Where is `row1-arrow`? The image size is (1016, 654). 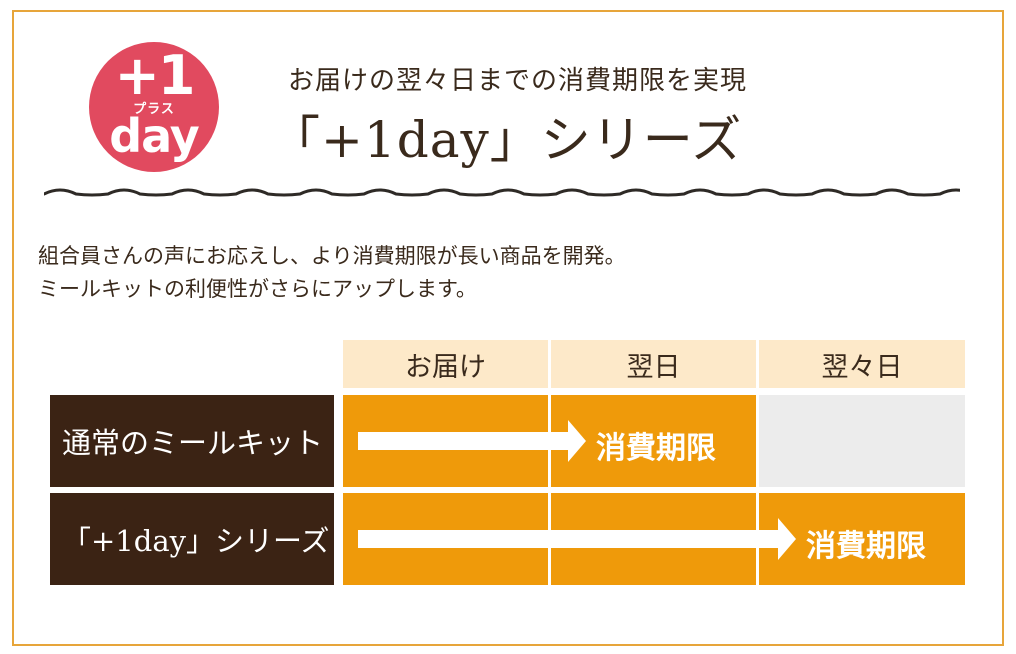 row1-arrow is located at coordinates (472, 441).